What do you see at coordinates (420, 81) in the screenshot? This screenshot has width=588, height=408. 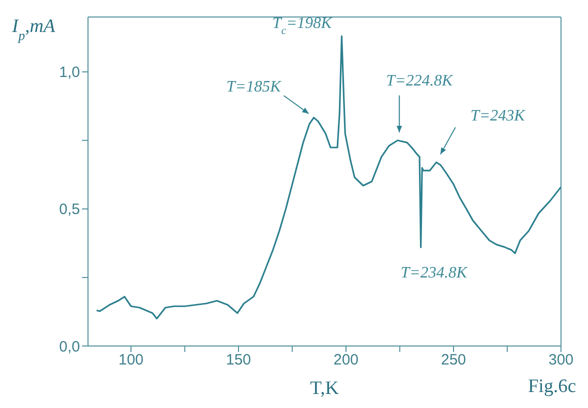 I see `annotation: T=224.8K` at bounding box center [420, 81].